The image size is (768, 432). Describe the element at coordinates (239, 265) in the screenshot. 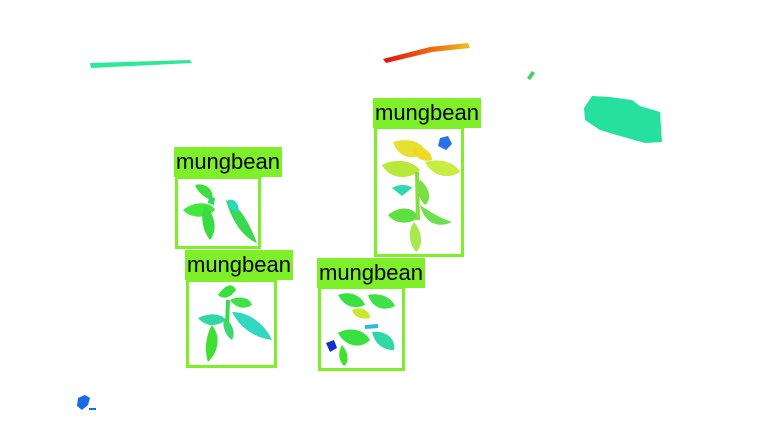

I see `detection-label-3: mungbean` at that location.